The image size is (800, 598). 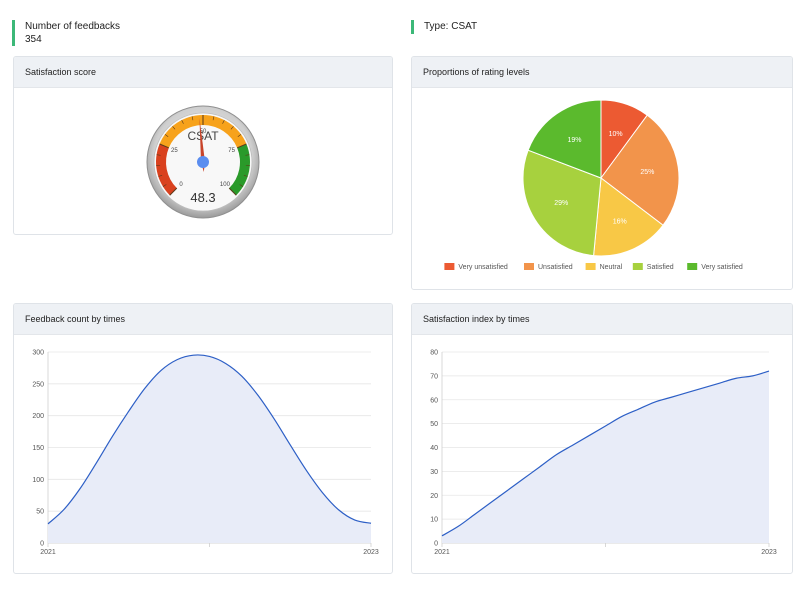 I want to click on legend-item: Satisfied, so click(x=653, y=267).